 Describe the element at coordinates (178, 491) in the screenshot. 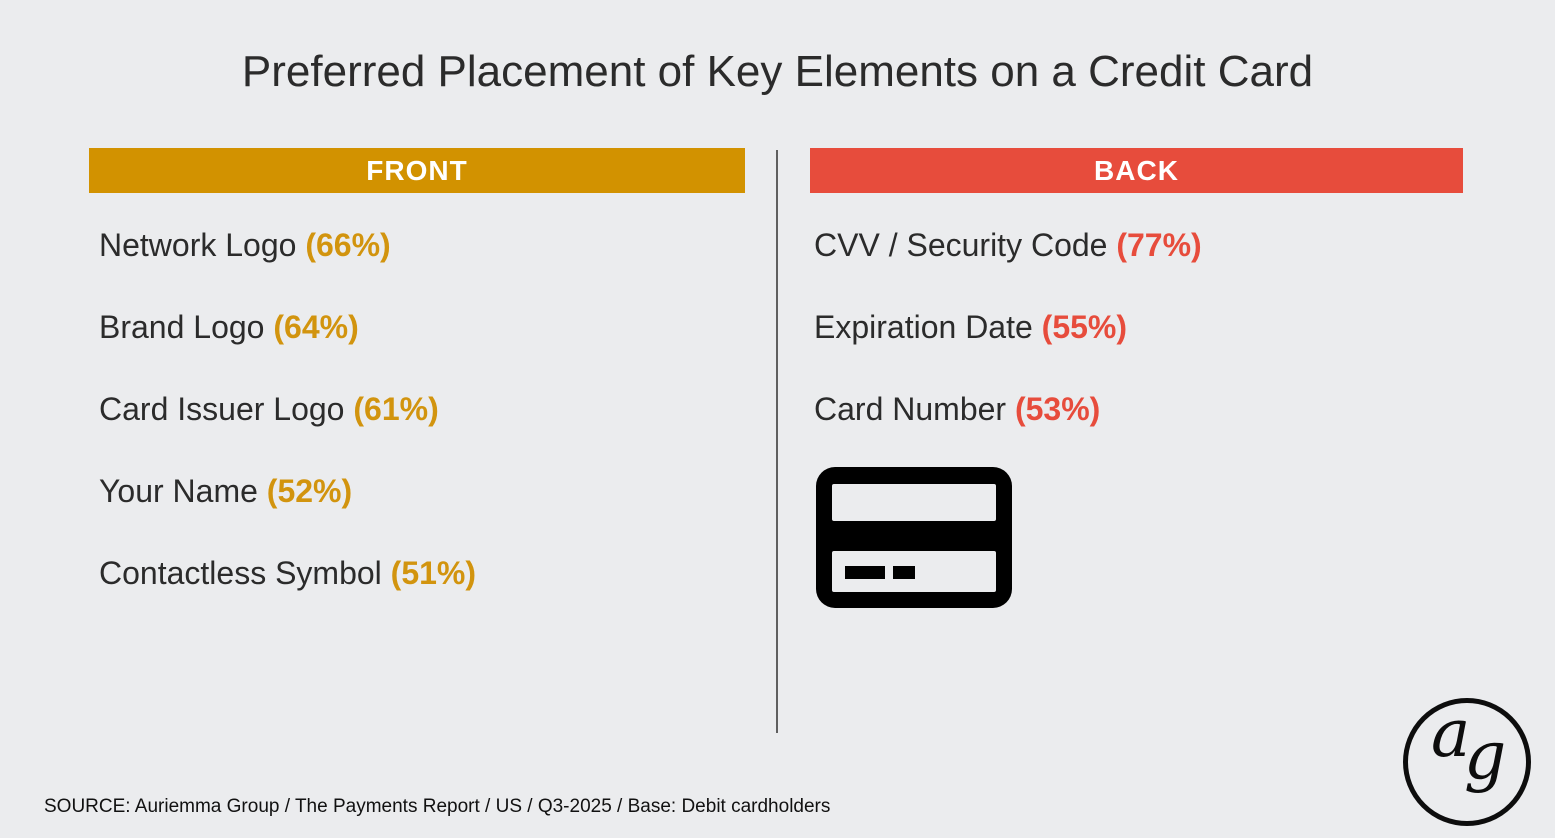

I see `item-label: Your Name` at that location.